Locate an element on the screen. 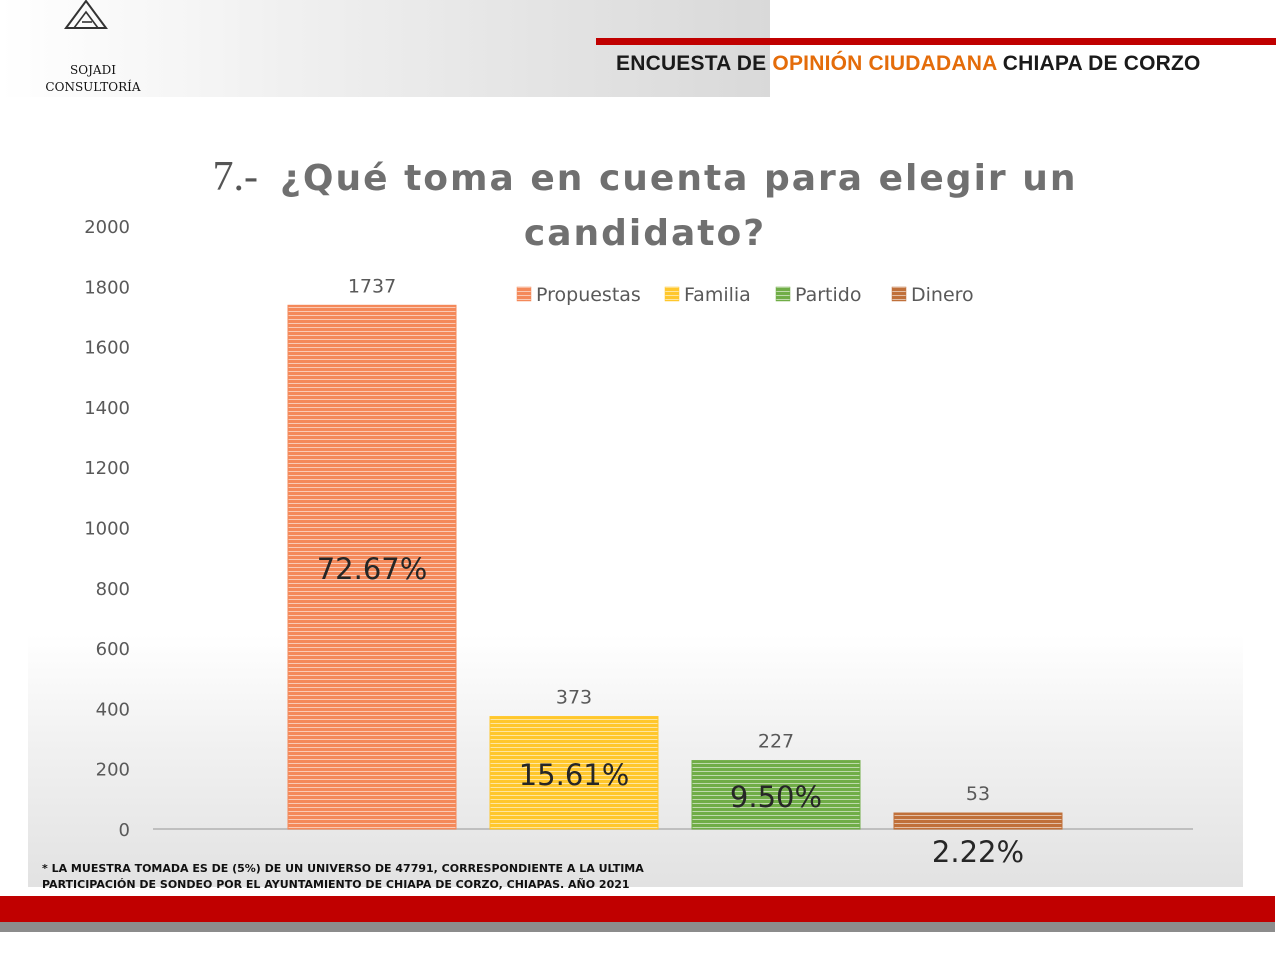 This screenshot has width=1280, height=961. y-tick-label: 0 is located at coordinates (124, 830).